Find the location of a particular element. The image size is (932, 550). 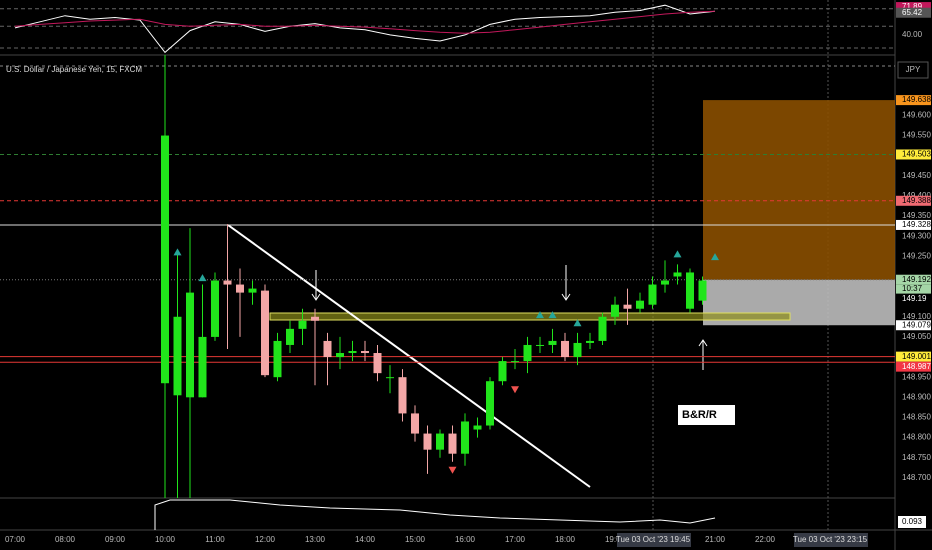

y-tick-label: 148.700 is located at coordinates (916, 477).